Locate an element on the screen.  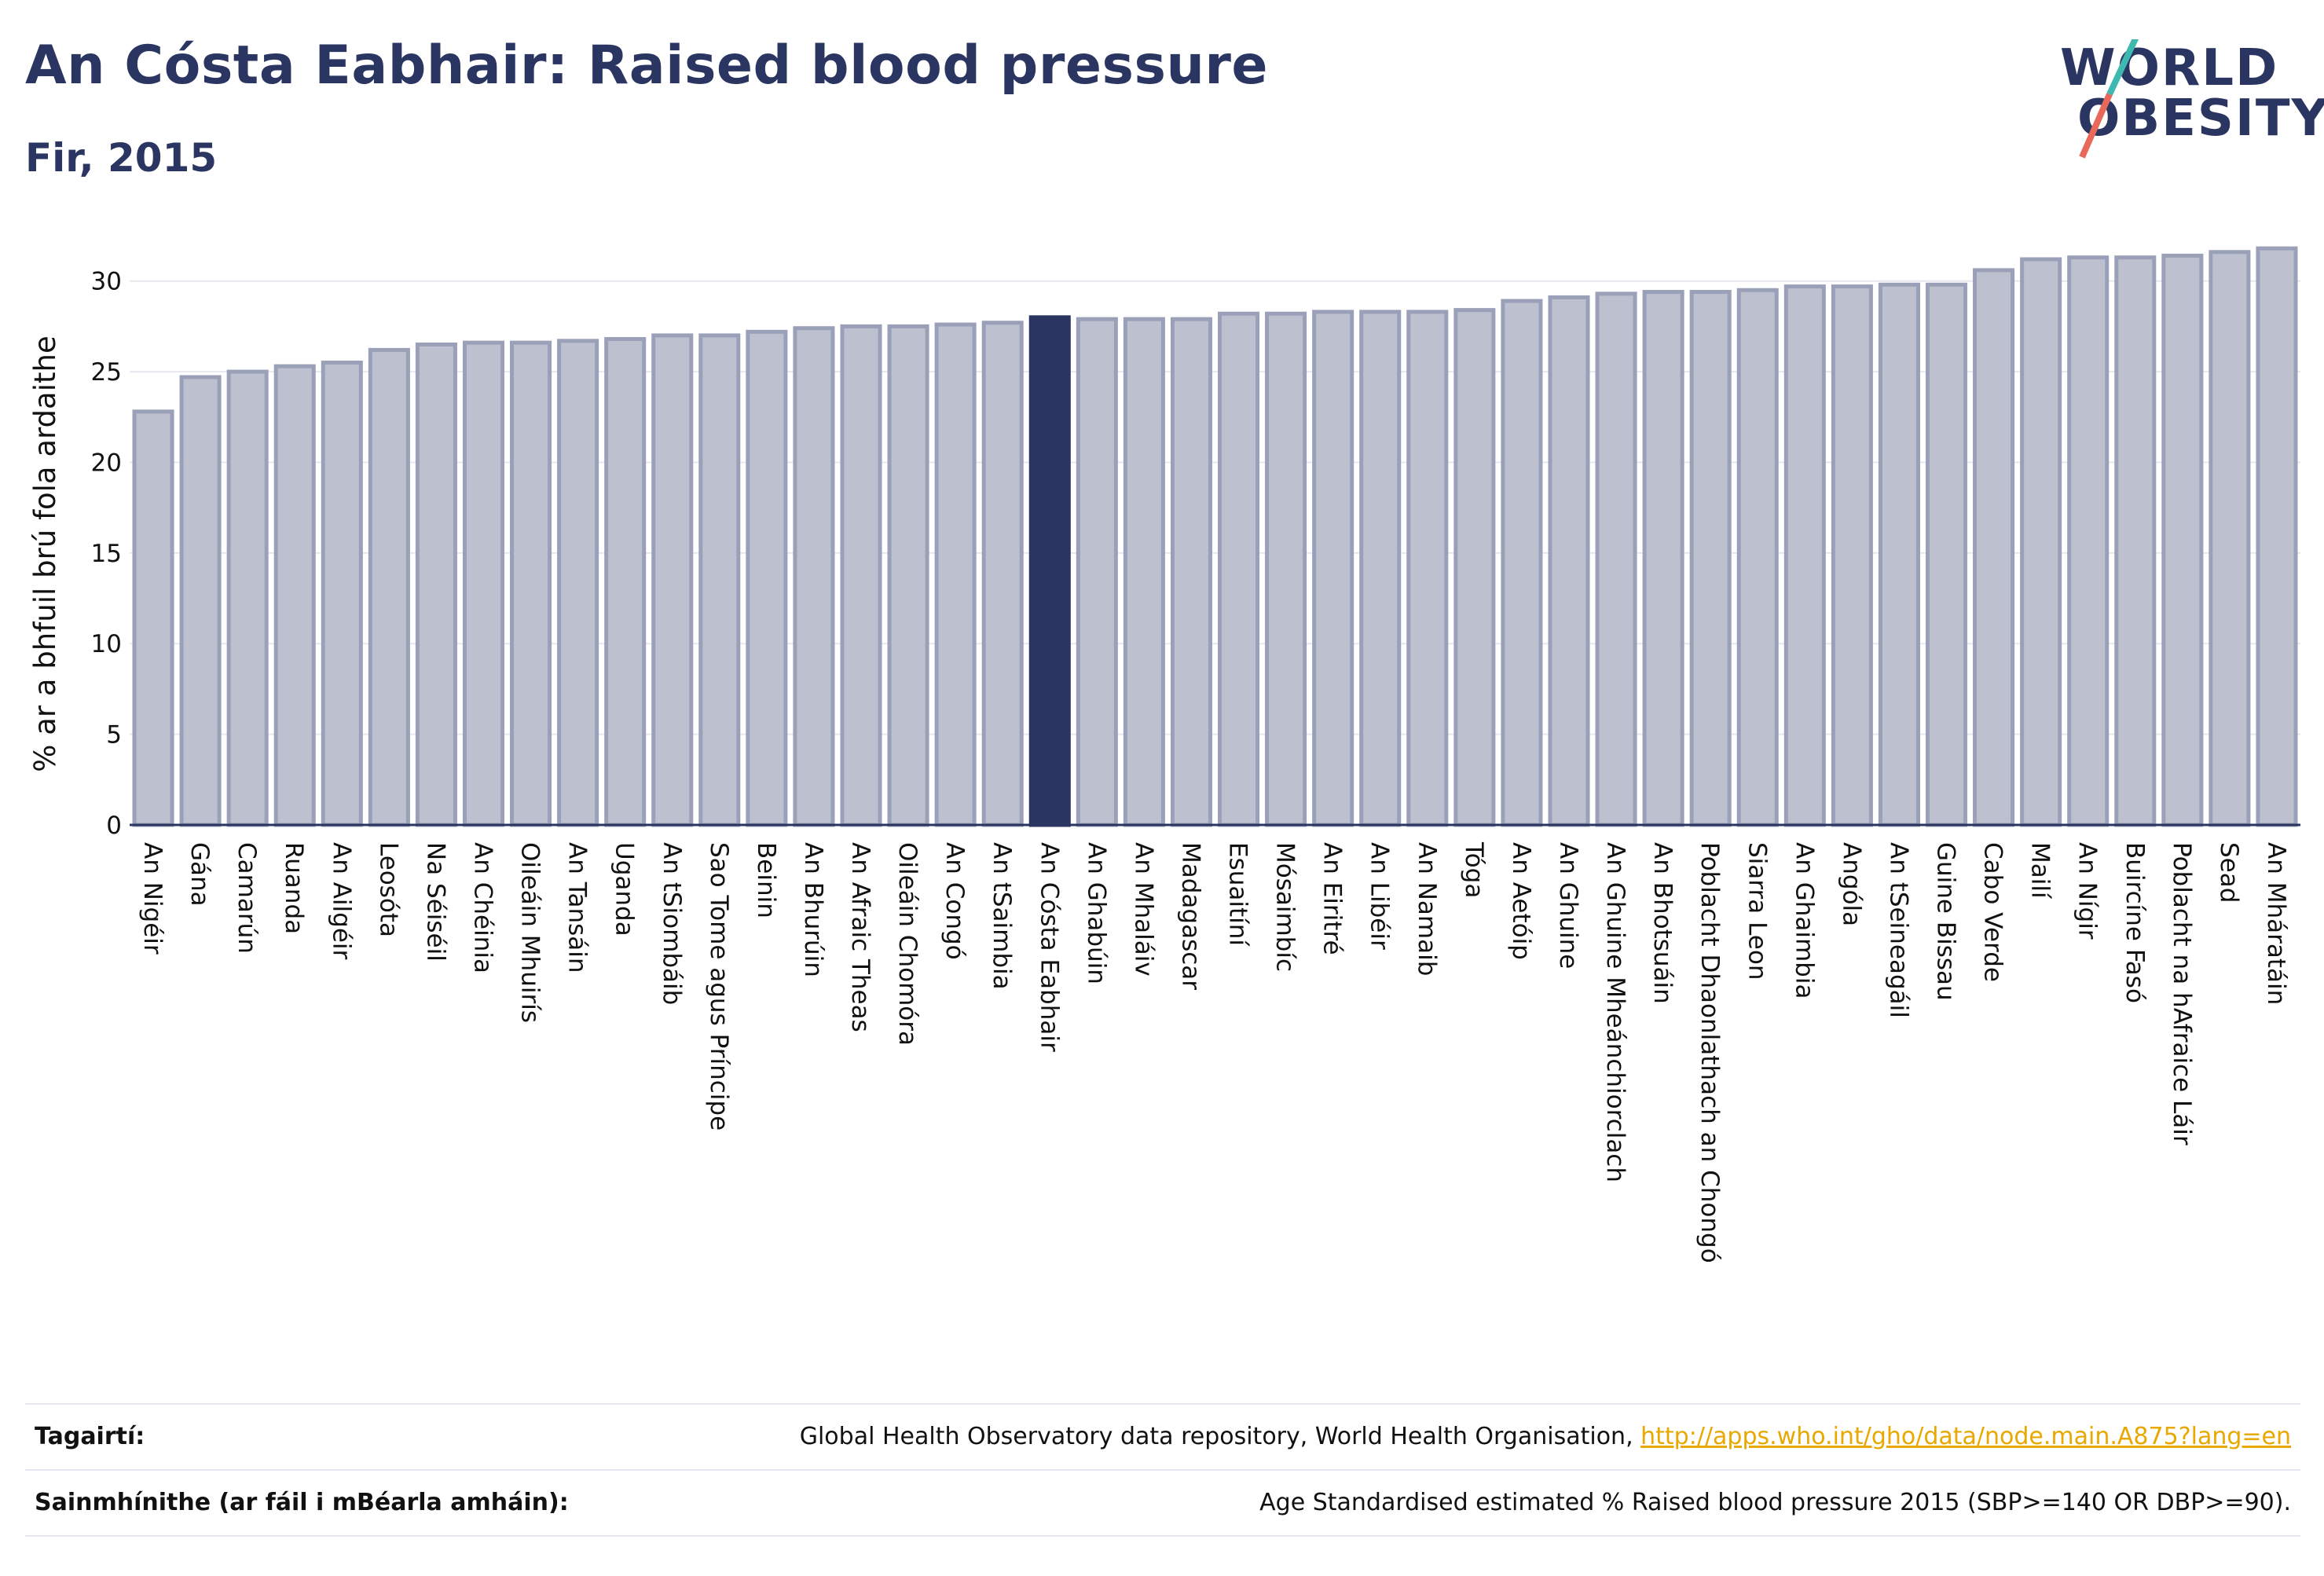
y-axis-label: % ar a bhfuil brú fola ardaithe is located at coordinates (45, 553).